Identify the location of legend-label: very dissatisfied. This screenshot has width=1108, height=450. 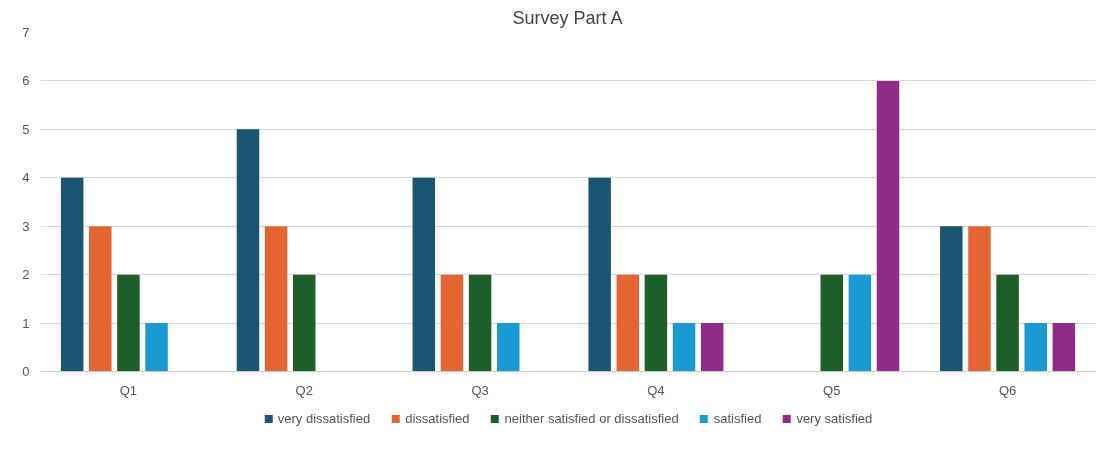
(324, 418).